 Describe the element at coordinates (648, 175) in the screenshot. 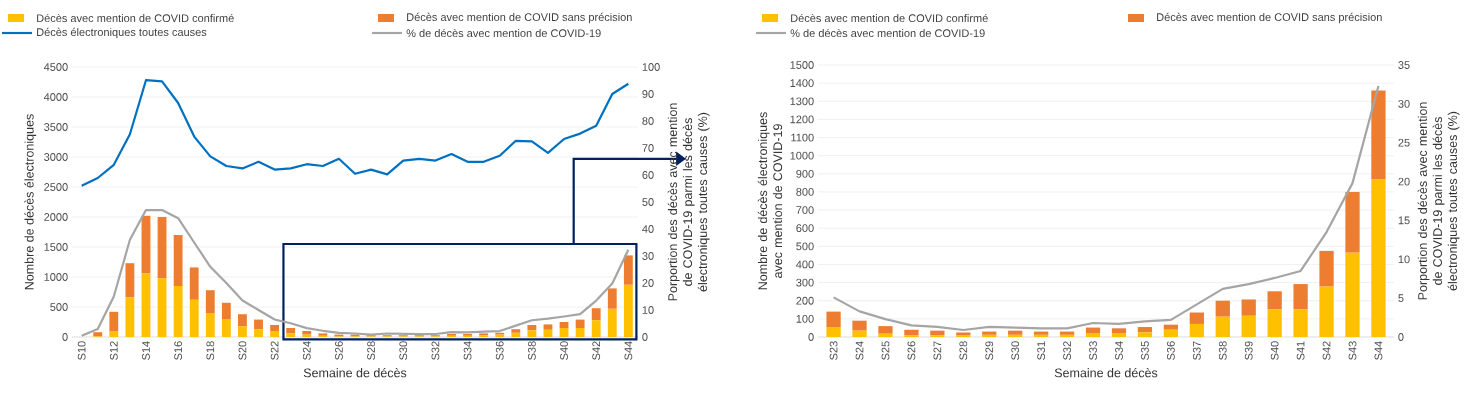

I see `y2-tick-label: 60` at that location.